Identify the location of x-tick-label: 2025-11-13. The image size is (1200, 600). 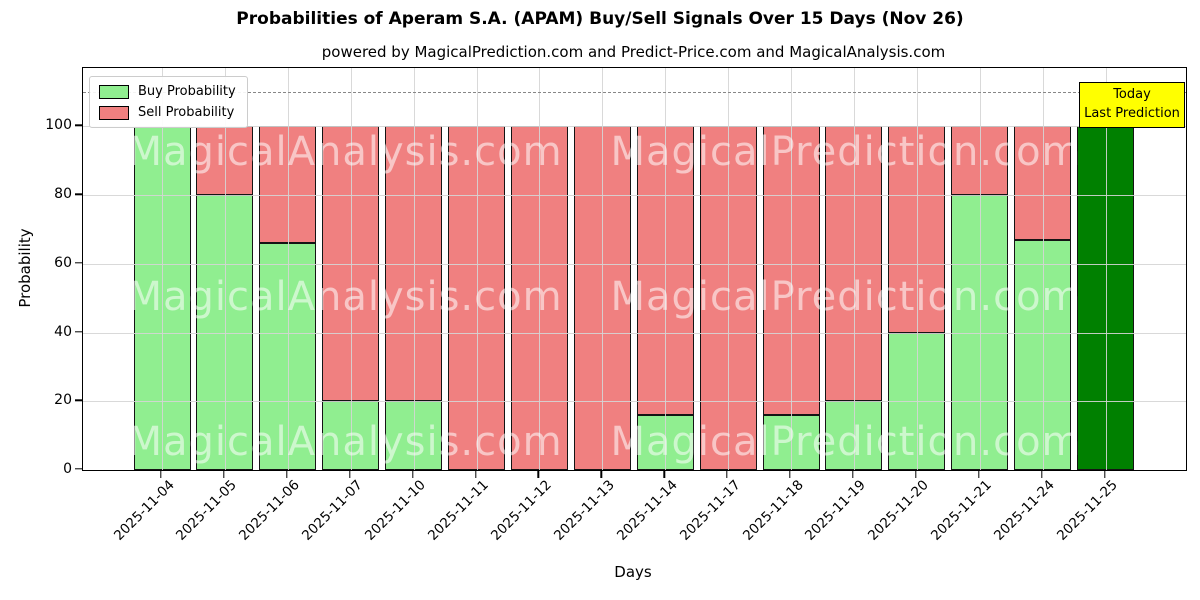
(584, 510).